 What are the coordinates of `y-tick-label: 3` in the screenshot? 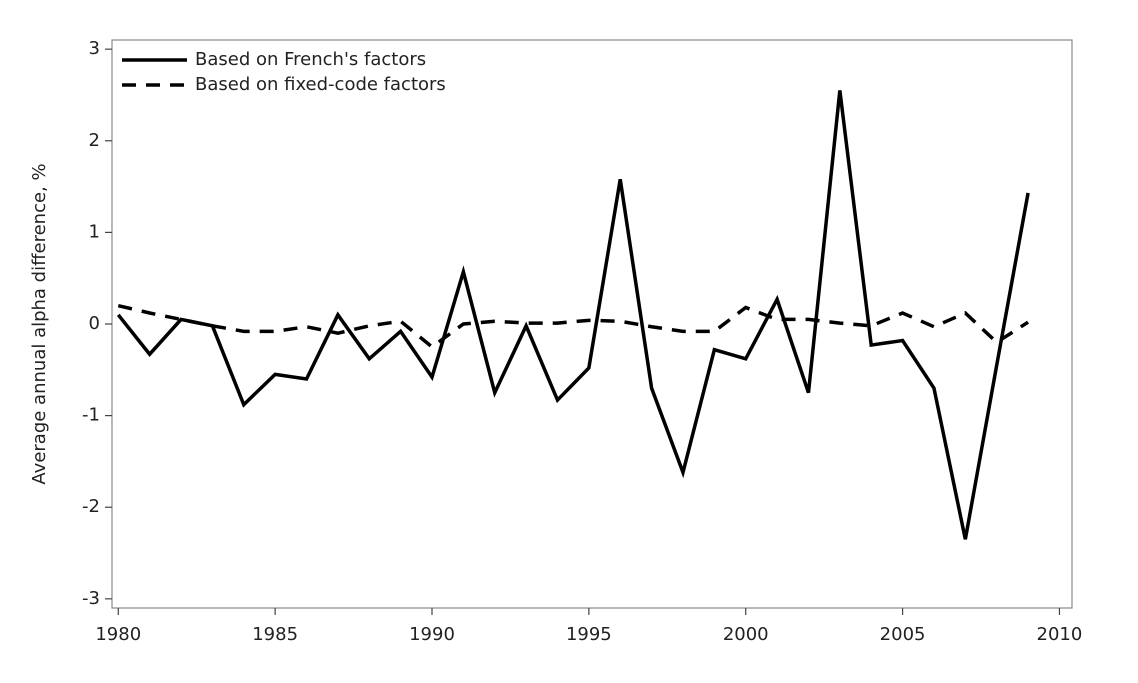 It's located at (94, 48).